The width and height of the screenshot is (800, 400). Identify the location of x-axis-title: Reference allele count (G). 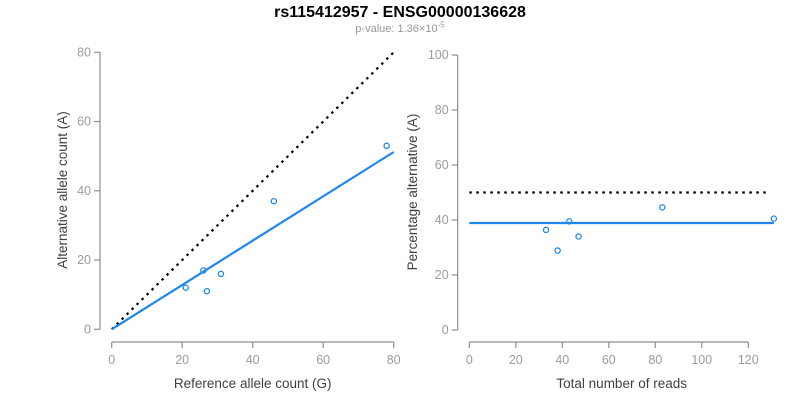
(253, 383).